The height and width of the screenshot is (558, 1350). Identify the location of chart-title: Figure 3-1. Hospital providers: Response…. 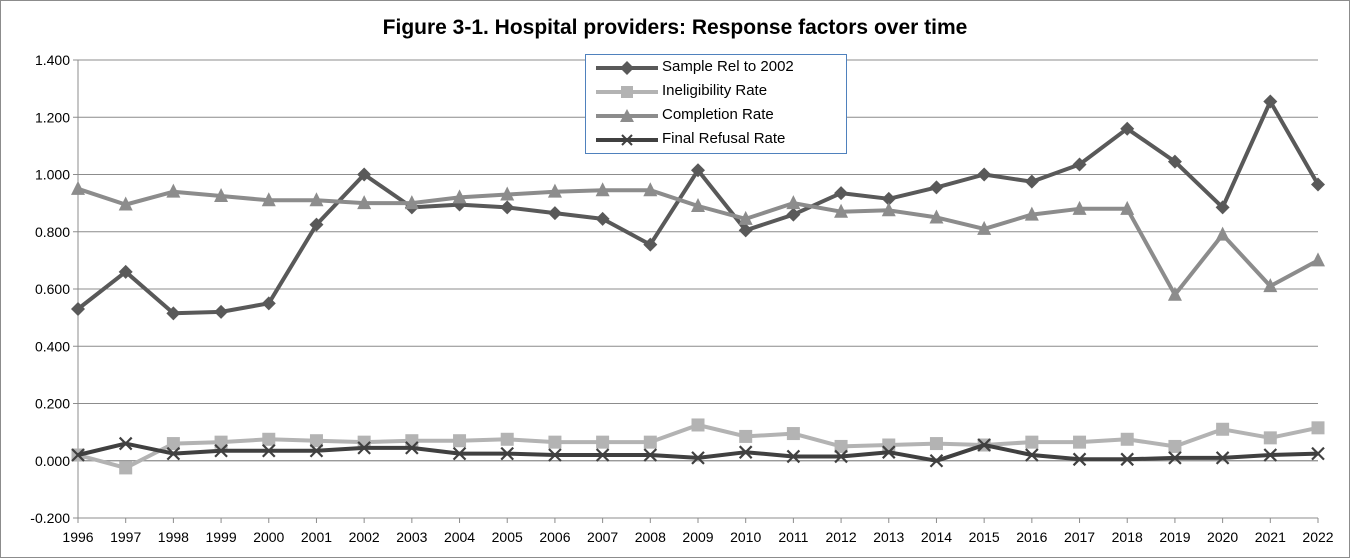
(675, 27).